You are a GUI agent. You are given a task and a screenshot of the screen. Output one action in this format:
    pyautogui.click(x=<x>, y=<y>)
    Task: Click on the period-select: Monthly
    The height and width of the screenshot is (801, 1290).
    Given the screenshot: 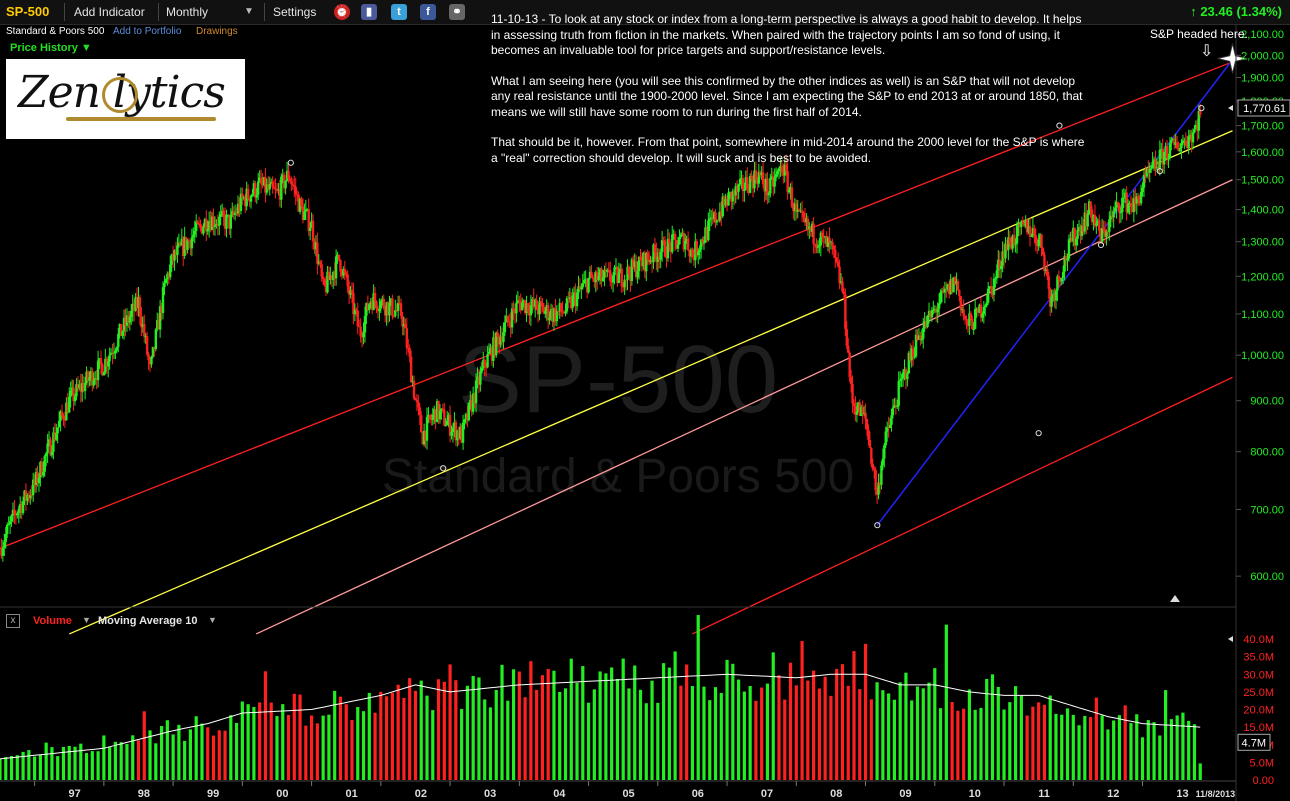 What is the action you would take?
    pyautogui.click(x=187, y=12)
    